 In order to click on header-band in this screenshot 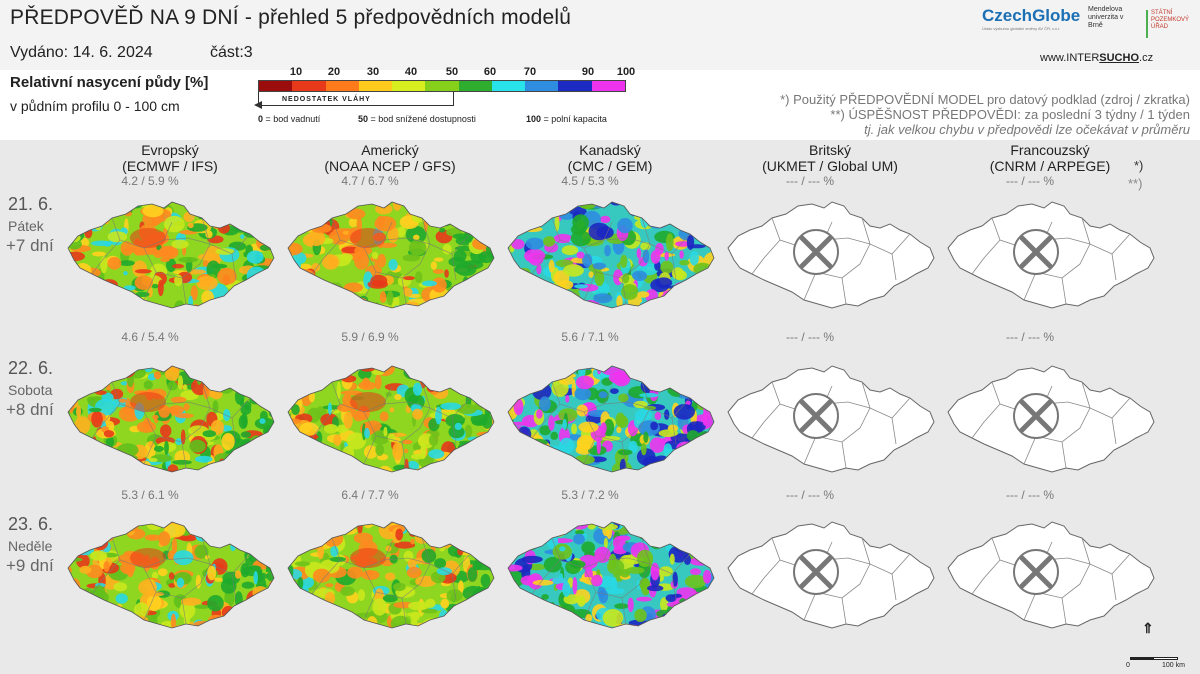, I will do `click(600, 35)`.